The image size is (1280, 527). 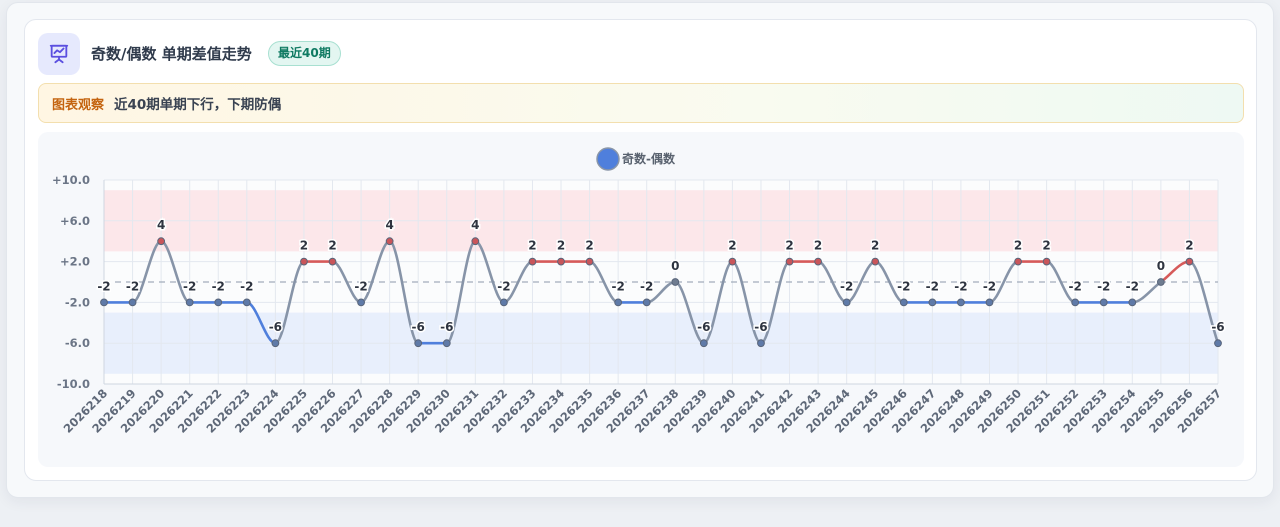 I want to click on insight-text: 近40期单期下行，下期防偶, so click(x=198, y=105).